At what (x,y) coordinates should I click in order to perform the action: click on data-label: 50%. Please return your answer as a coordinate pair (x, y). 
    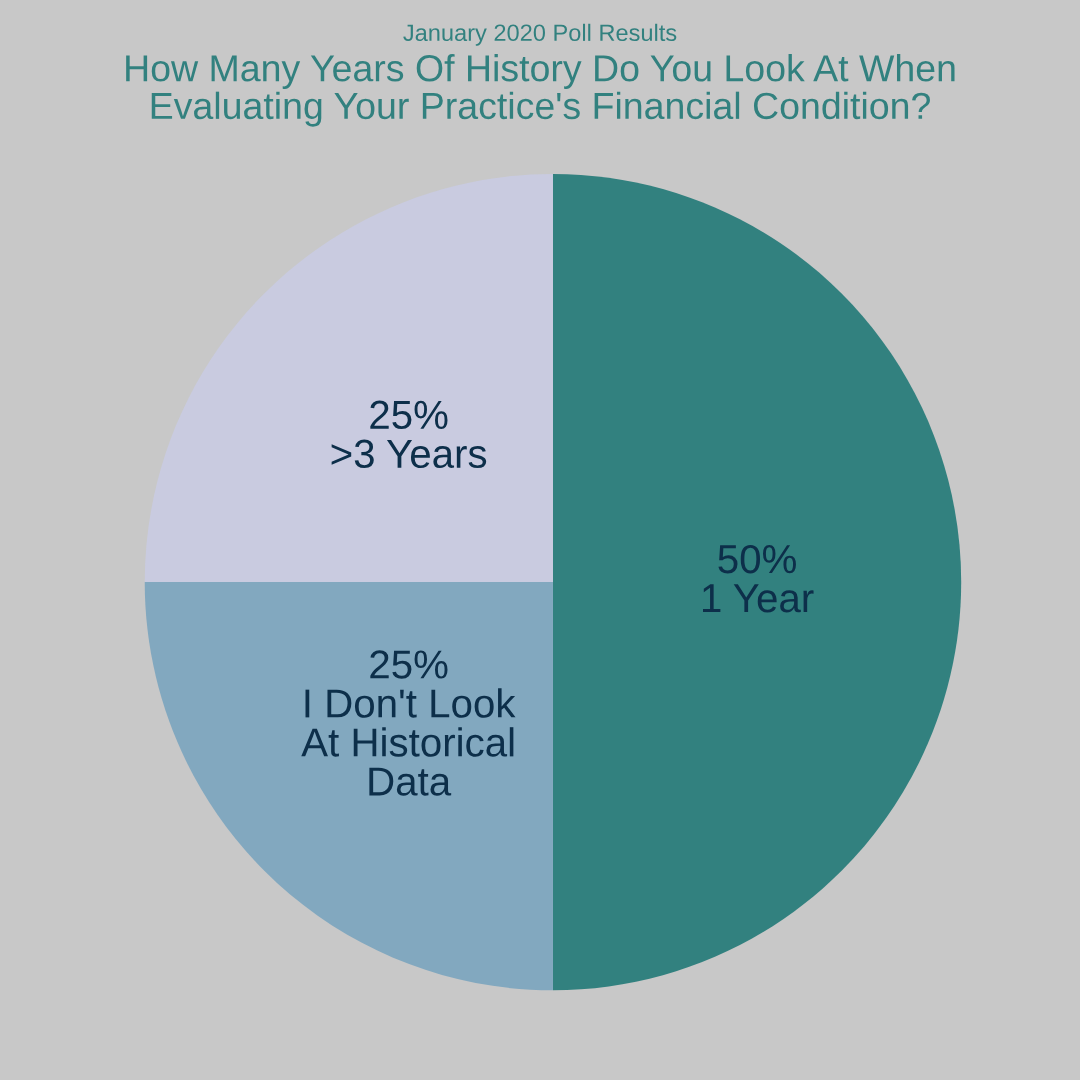
    Looking at the image, I should click on (757, 559).